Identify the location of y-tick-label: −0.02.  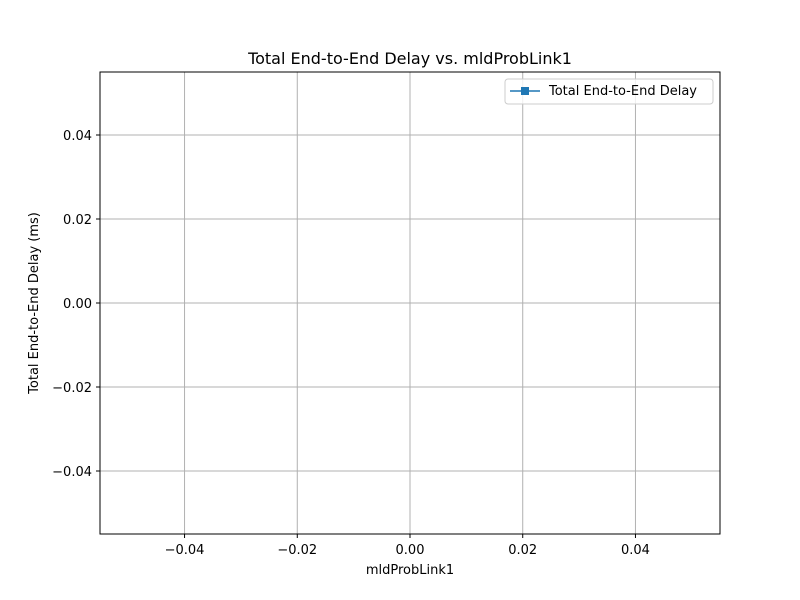
(72, 388).